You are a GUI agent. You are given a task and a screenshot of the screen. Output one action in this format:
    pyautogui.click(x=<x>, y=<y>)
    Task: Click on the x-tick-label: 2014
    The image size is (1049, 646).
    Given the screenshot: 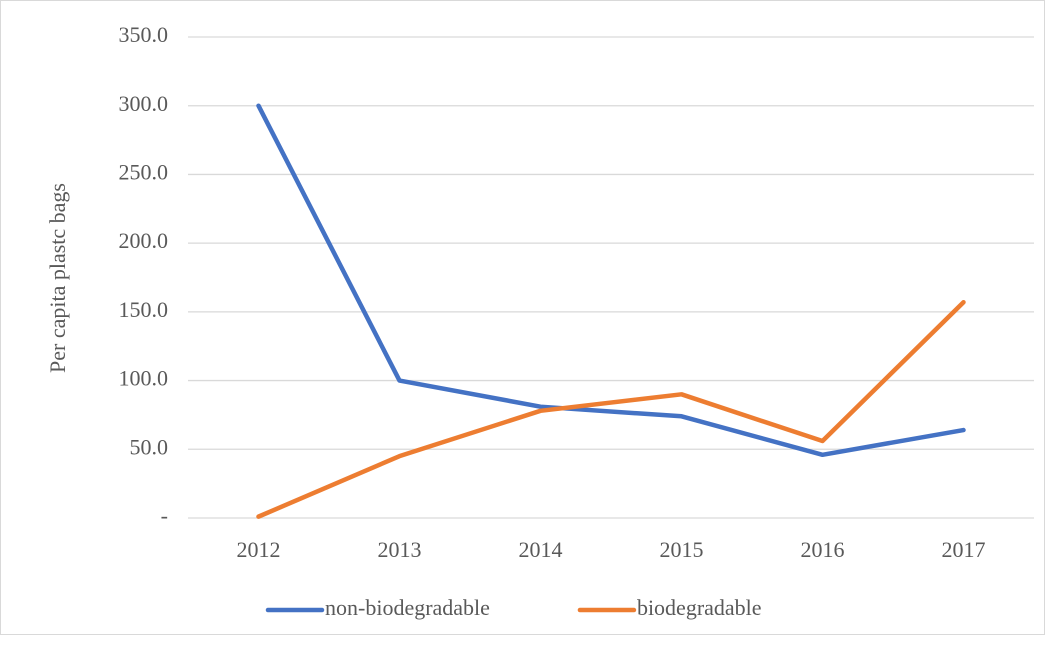 What is the action you would take?
    pyautogui.click(x=541, y=549)
    